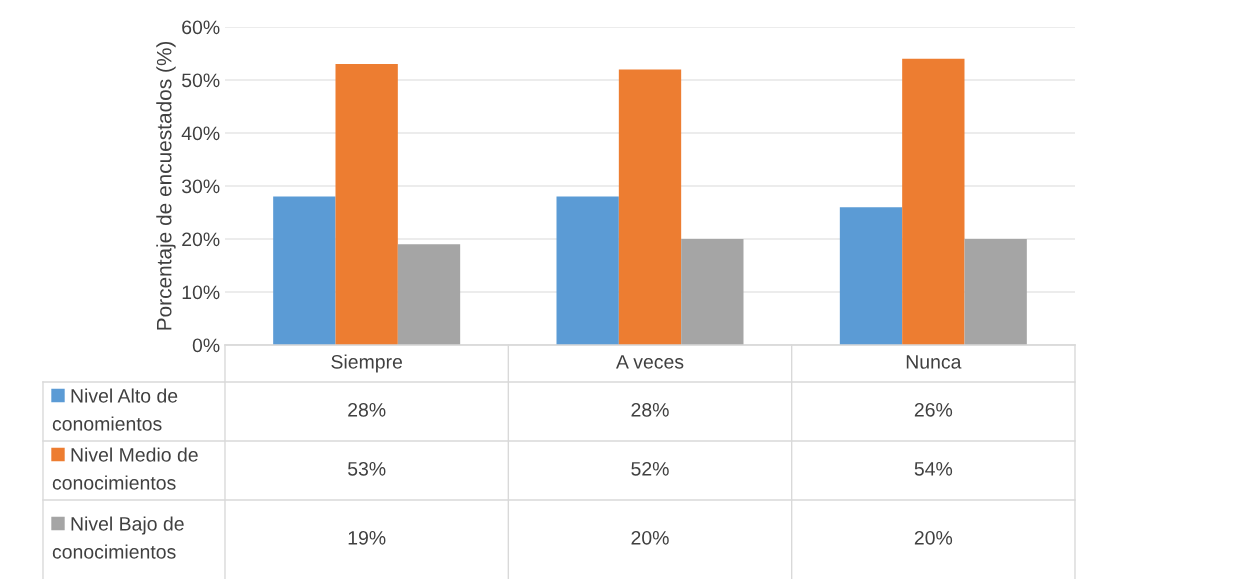 The image size is (1248, 579). Describe the element at coordinates (201, 239) in the screenshot. I see `y-tick-label: 20%` at that location.